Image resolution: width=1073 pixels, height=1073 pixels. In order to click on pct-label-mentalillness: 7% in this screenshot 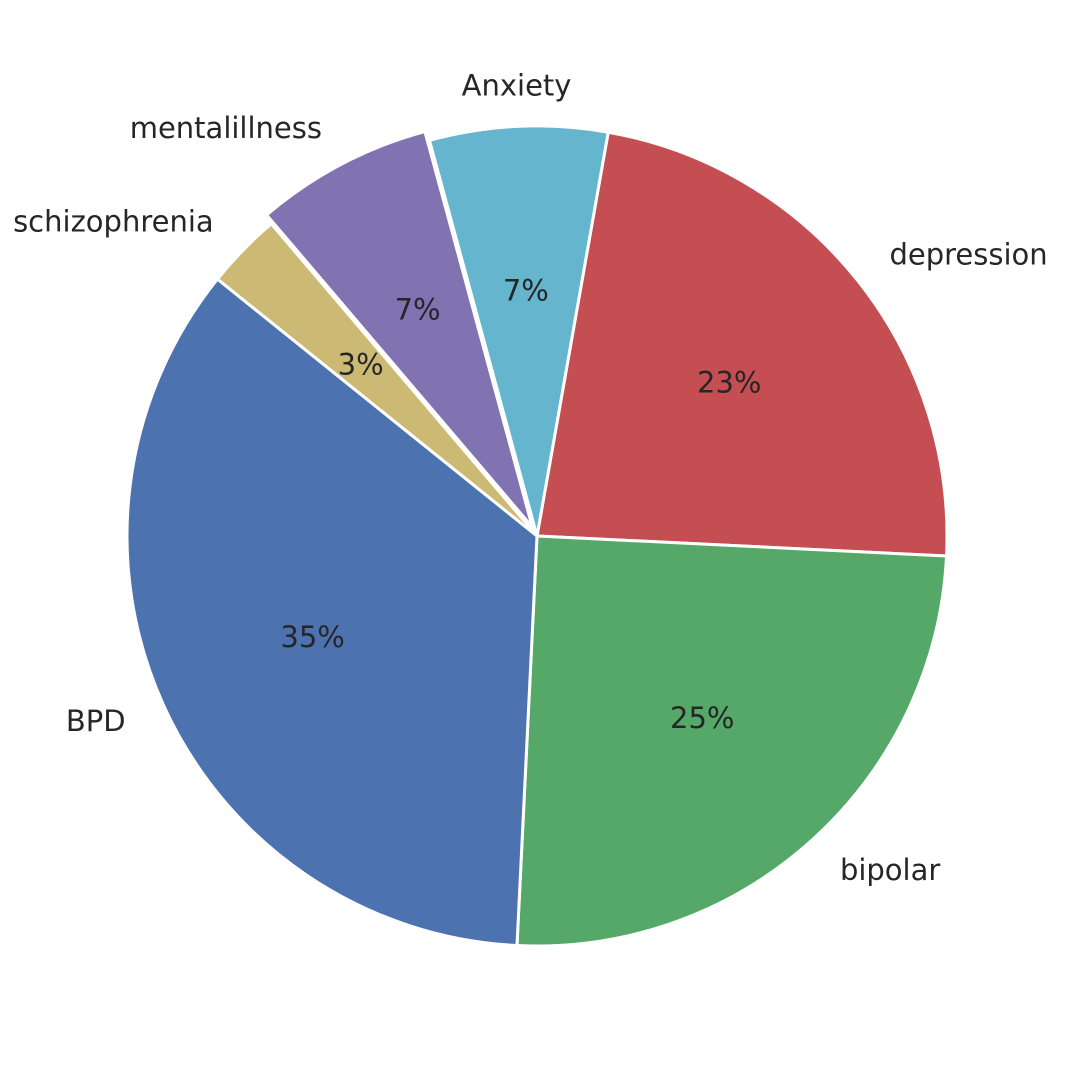, I will do `click(418, 310)`.